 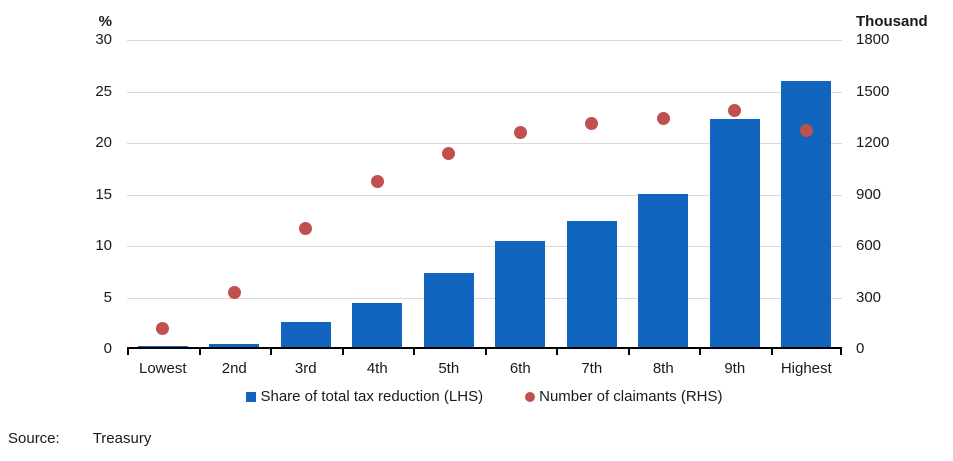 I want to click on x-axis-label-7th: 7th, so click(x=592, y=368).